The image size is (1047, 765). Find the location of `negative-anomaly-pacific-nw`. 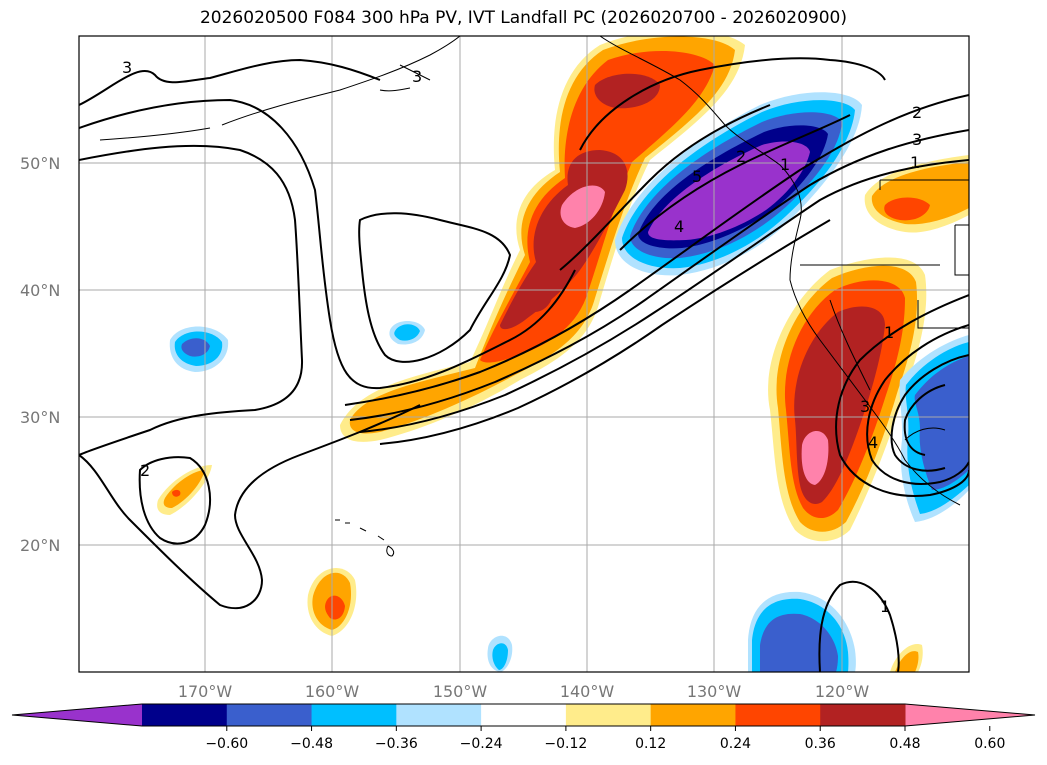

negative-anomaly-pacific-nw is located at coordinates (738, 184).